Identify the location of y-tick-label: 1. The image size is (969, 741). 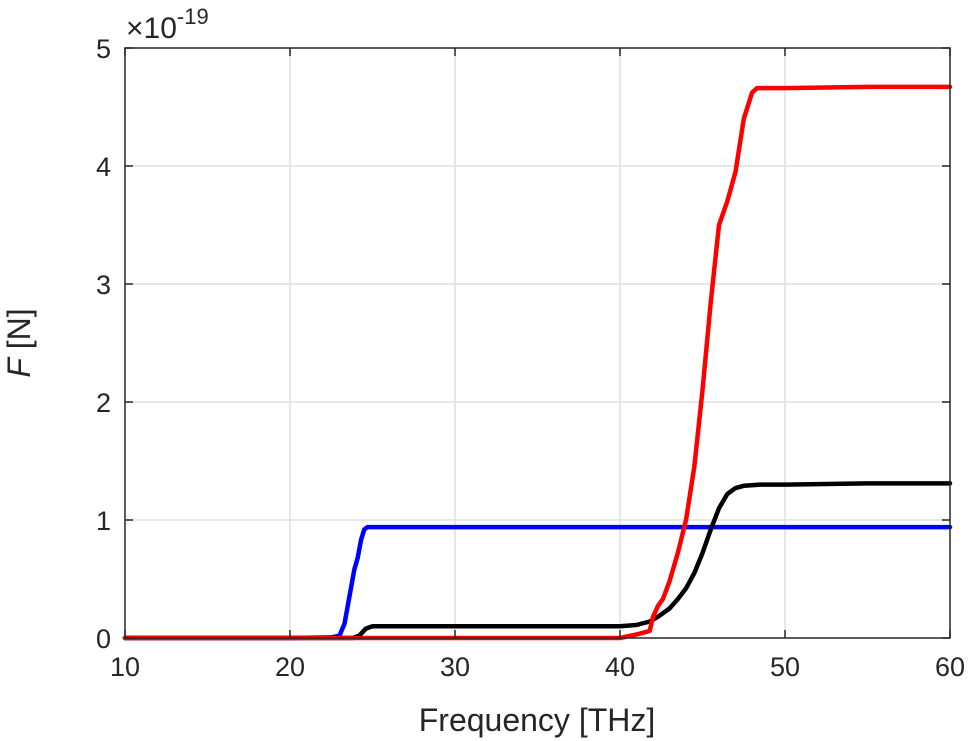
(103, 521).